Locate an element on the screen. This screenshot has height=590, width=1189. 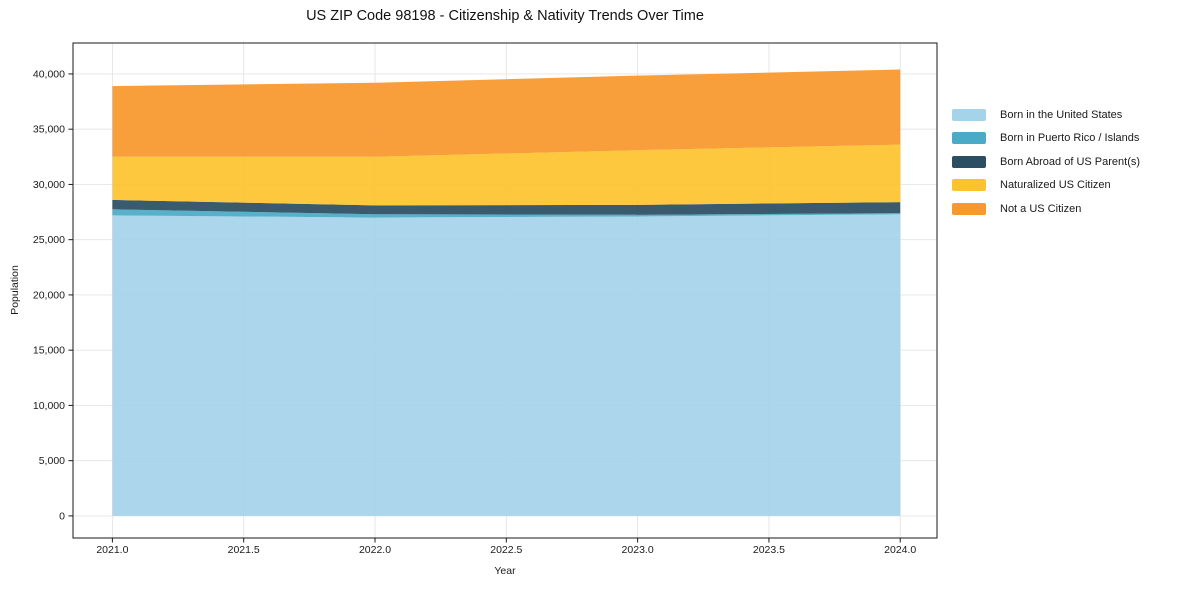
area-naturalized-us-citizen is located at coordinates (506, 175).